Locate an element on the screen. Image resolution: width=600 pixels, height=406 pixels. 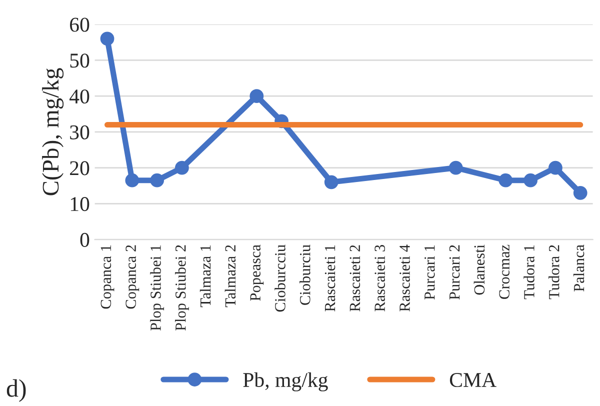
y-tick-label: 0 is located at coordinates (85, 239).